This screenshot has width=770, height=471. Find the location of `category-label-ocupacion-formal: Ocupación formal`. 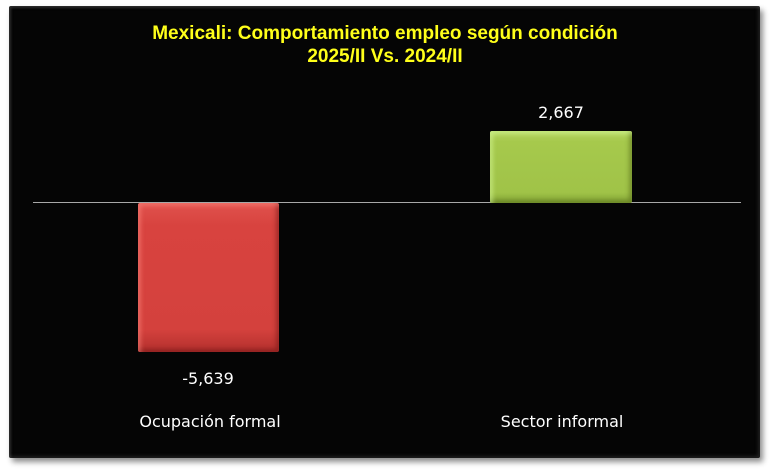

category-label-ocupacion-formal: Ocupación formal is located at coordinates (210, 421).